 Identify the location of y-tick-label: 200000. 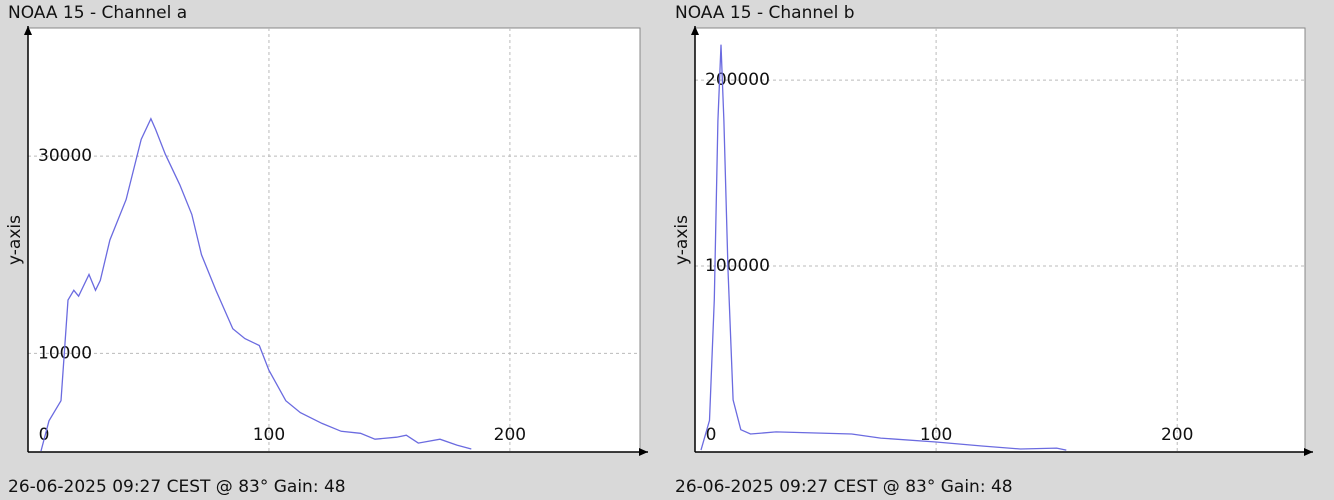
(737, 80).